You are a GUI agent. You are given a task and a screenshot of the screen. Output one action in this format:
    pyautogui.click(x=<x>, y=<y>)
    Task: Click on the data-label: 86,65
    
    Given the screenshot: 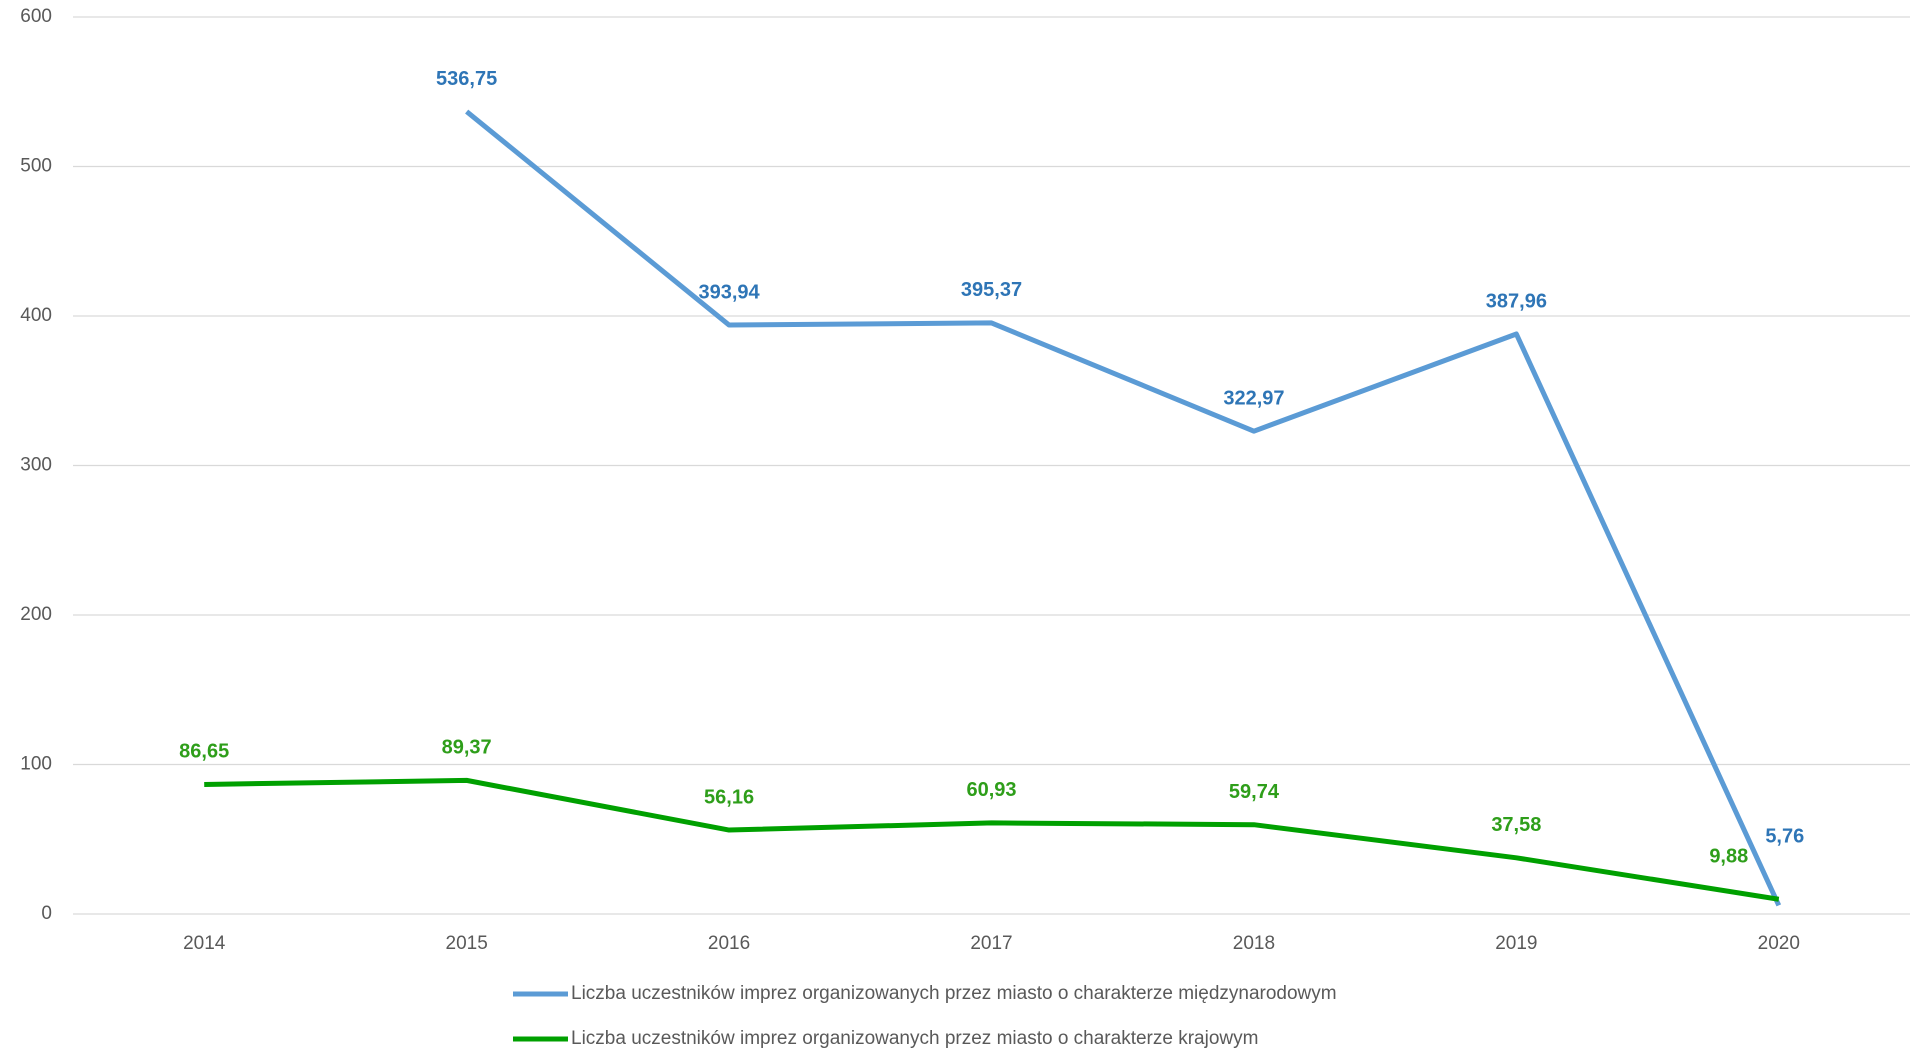 What is the action you would take?
    pyautogui.click(x=204, y=752)
    